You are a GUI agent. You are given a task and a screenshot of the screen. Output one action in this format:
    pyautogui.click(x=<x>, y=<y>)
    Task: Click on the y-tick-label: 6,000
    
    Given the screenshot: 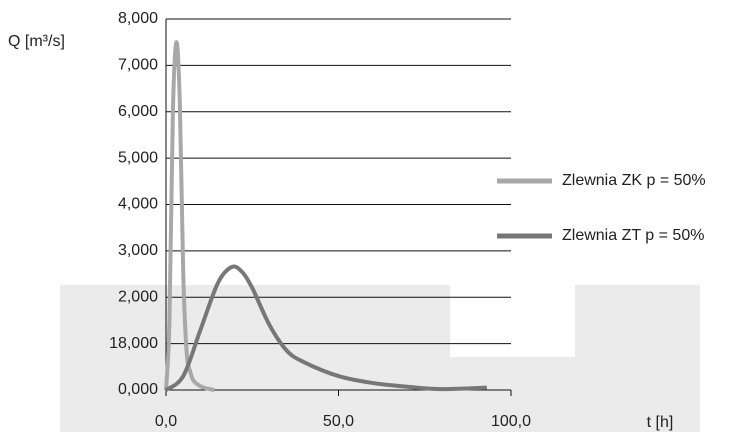 What is the action you would take?
    pyautogui.click(x=138, y=111)
    